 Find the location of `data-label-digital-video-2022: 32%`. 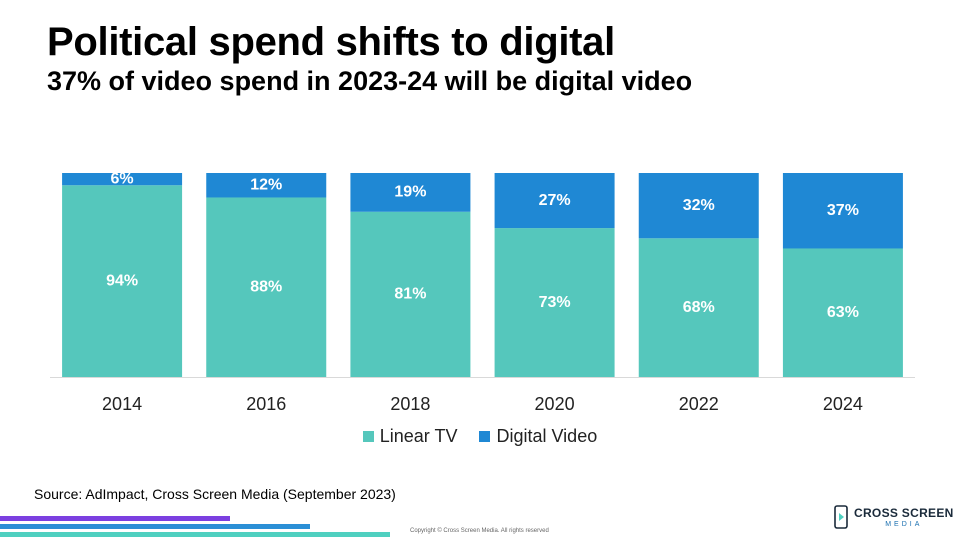

data-label-digital-video-2022: 32% is located at coordinates (699, 205).